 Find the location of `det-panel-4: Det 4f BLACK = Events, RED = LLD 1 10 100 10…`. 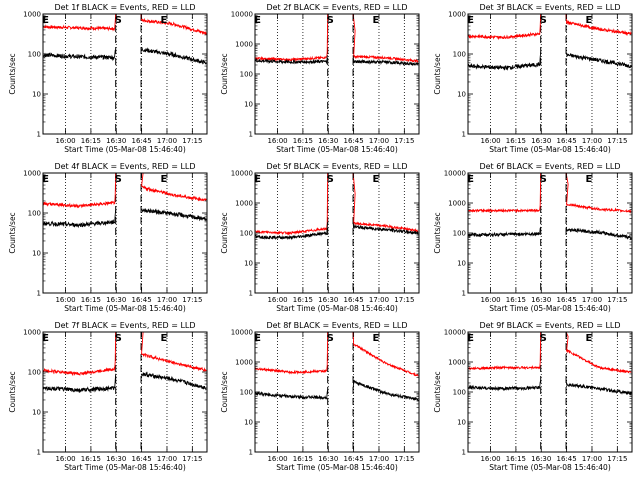

det-panel-4: Det 4f BLACK = Events, RED = LLD 1 10 100 10… is located at coordinates (108, 237).